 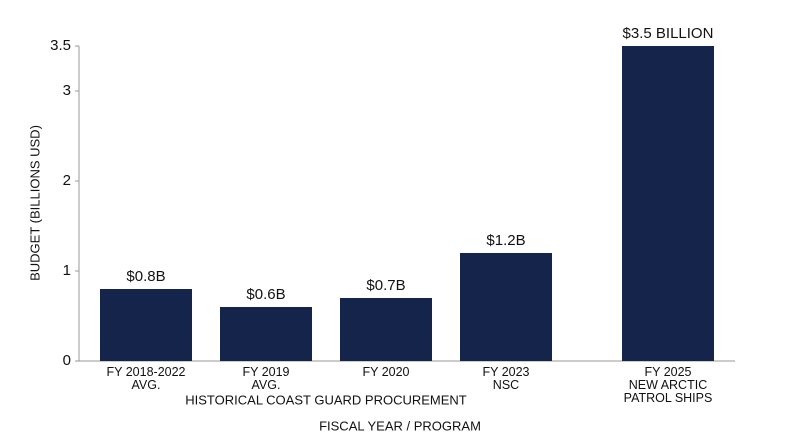 I want to click on y-axis-label: BUDGET (BILLIONS USD), so click(x=34, y=203).